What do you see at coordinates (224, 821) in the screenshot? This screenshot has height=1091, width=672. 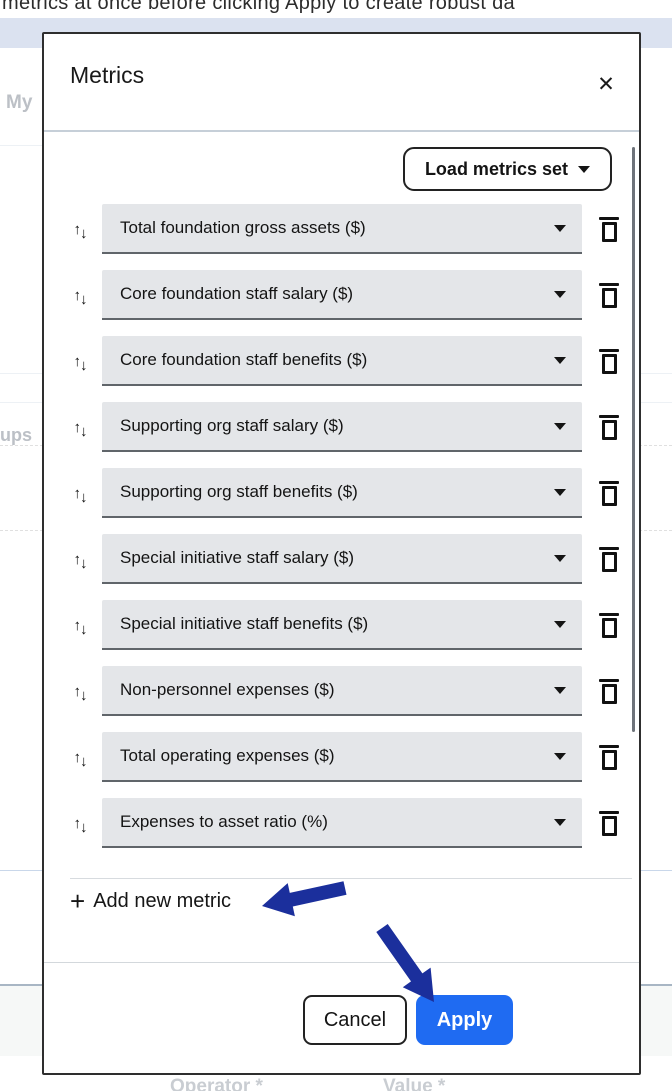 I see `metric-select-value: Expenses to asset ratio (%)` at bounding box center [224, 821].